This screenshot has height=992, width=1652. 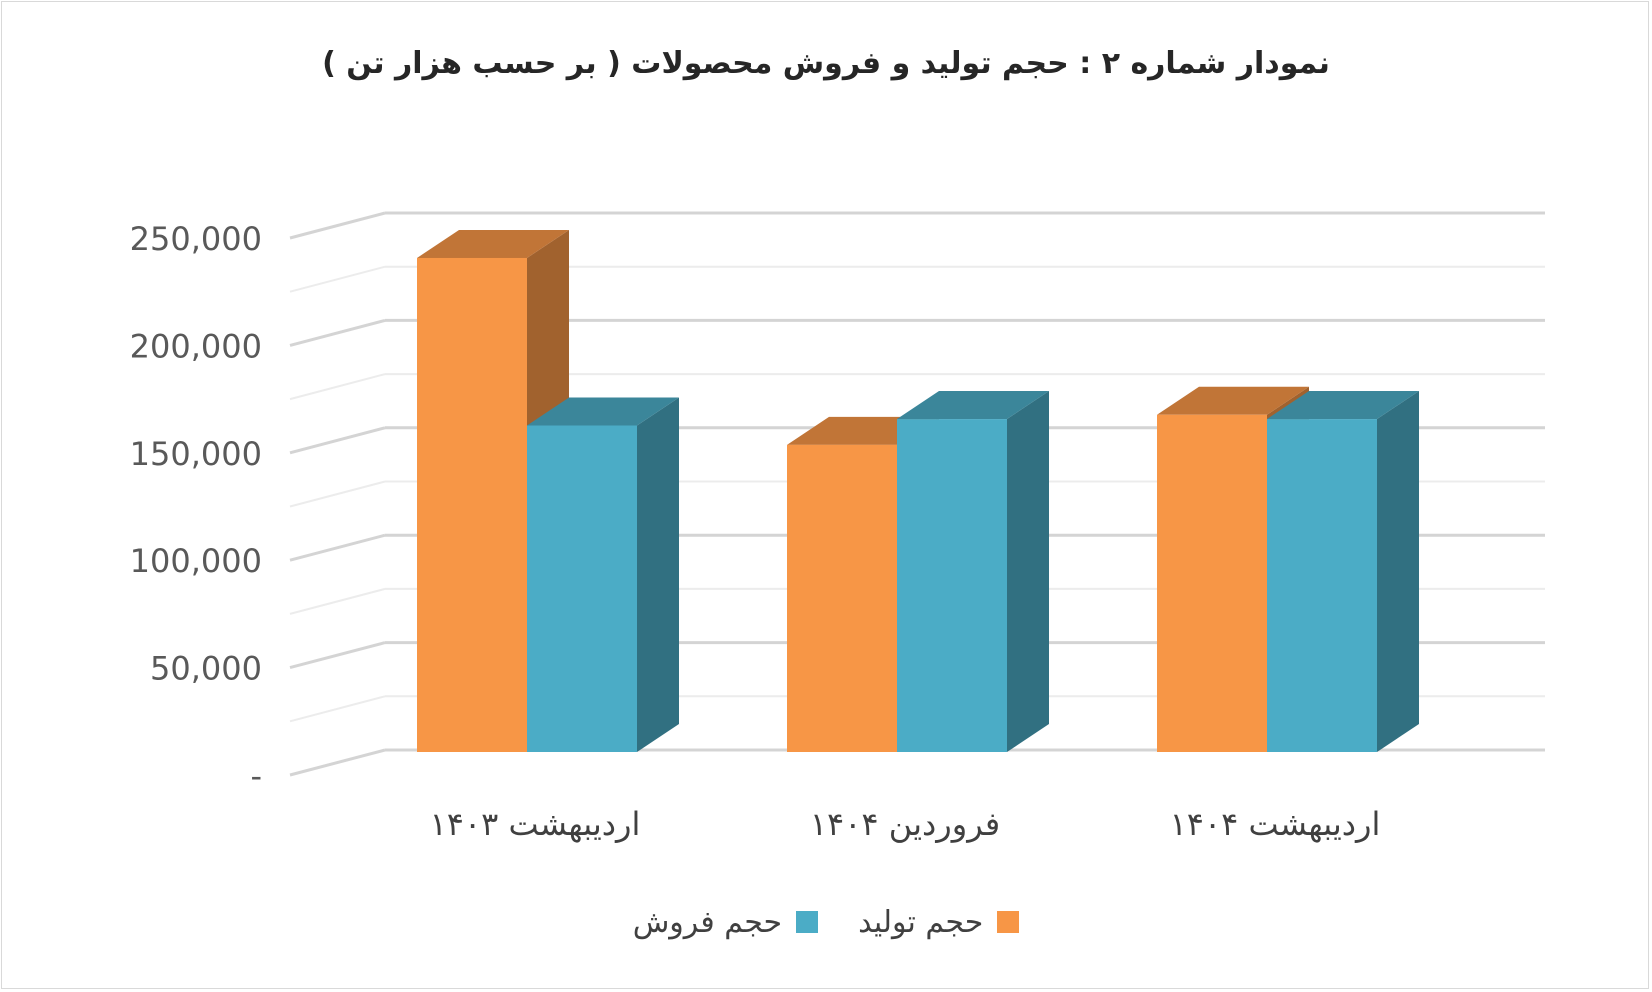 What do you see at coordinates (196, 346) in the screenshot?
I see `y-tick-label: 200,000` at bounding box center [196, 346].